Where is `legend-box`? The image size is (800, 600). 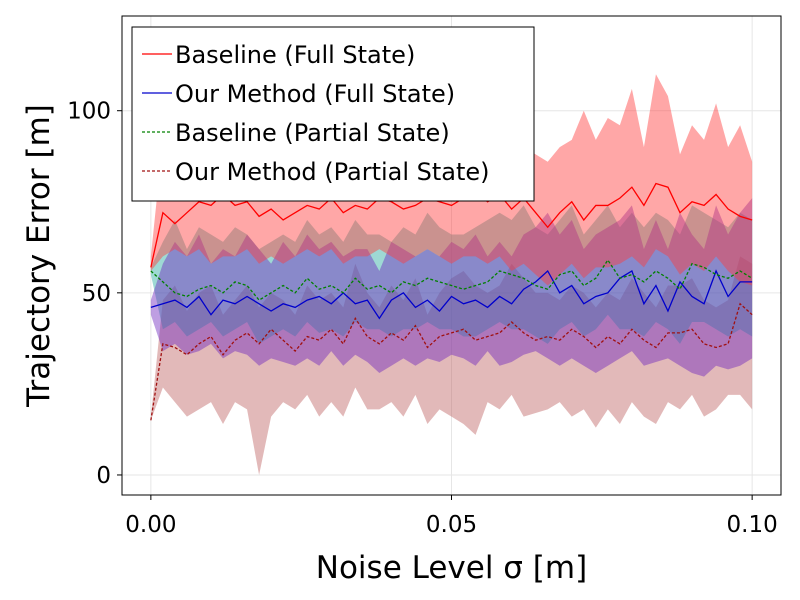
legend-box is located at coordinates (333, 114).